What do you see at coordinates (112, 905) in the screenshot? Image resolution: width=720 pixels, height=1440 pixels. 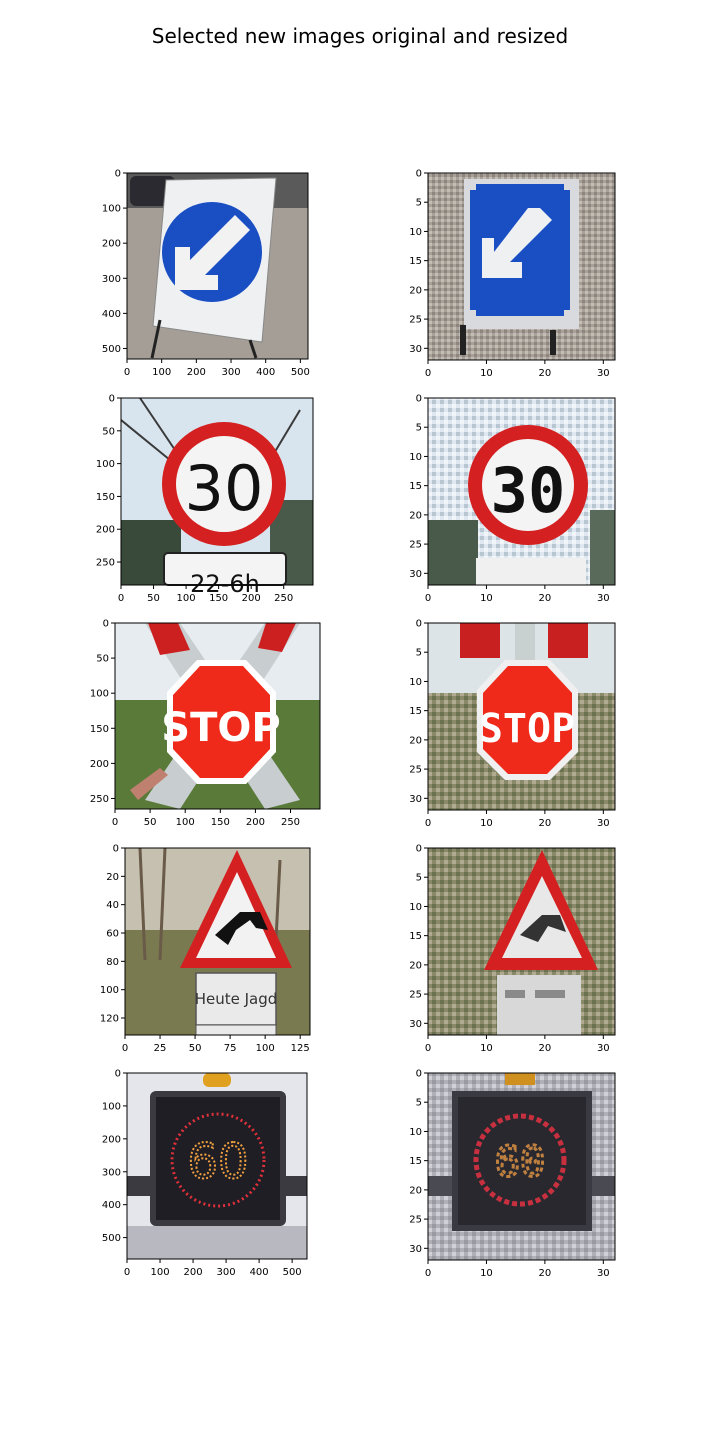 I see `y-tick-label: 40` at bounding box center [112, 905].